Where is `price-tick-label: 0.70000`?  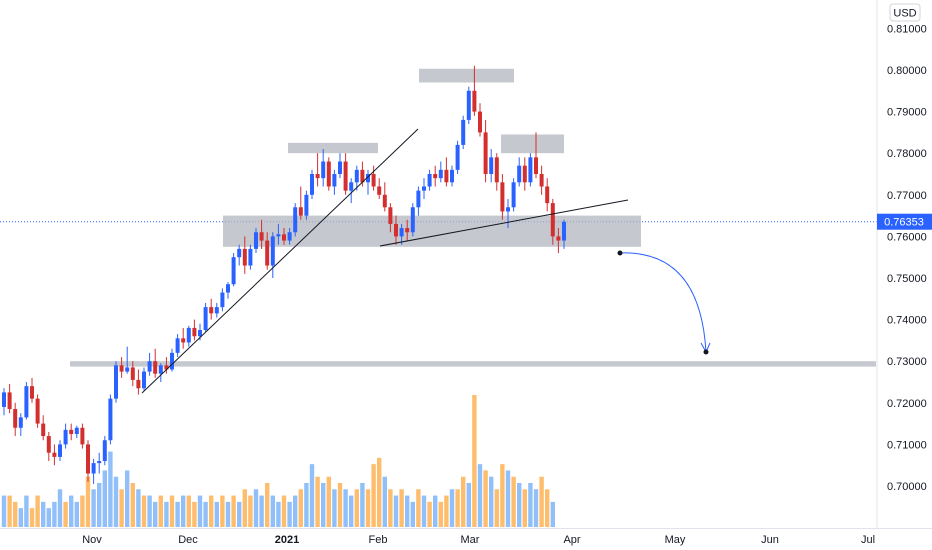
price-tick-label: 0.70000 is located at coordinates (907, 487).